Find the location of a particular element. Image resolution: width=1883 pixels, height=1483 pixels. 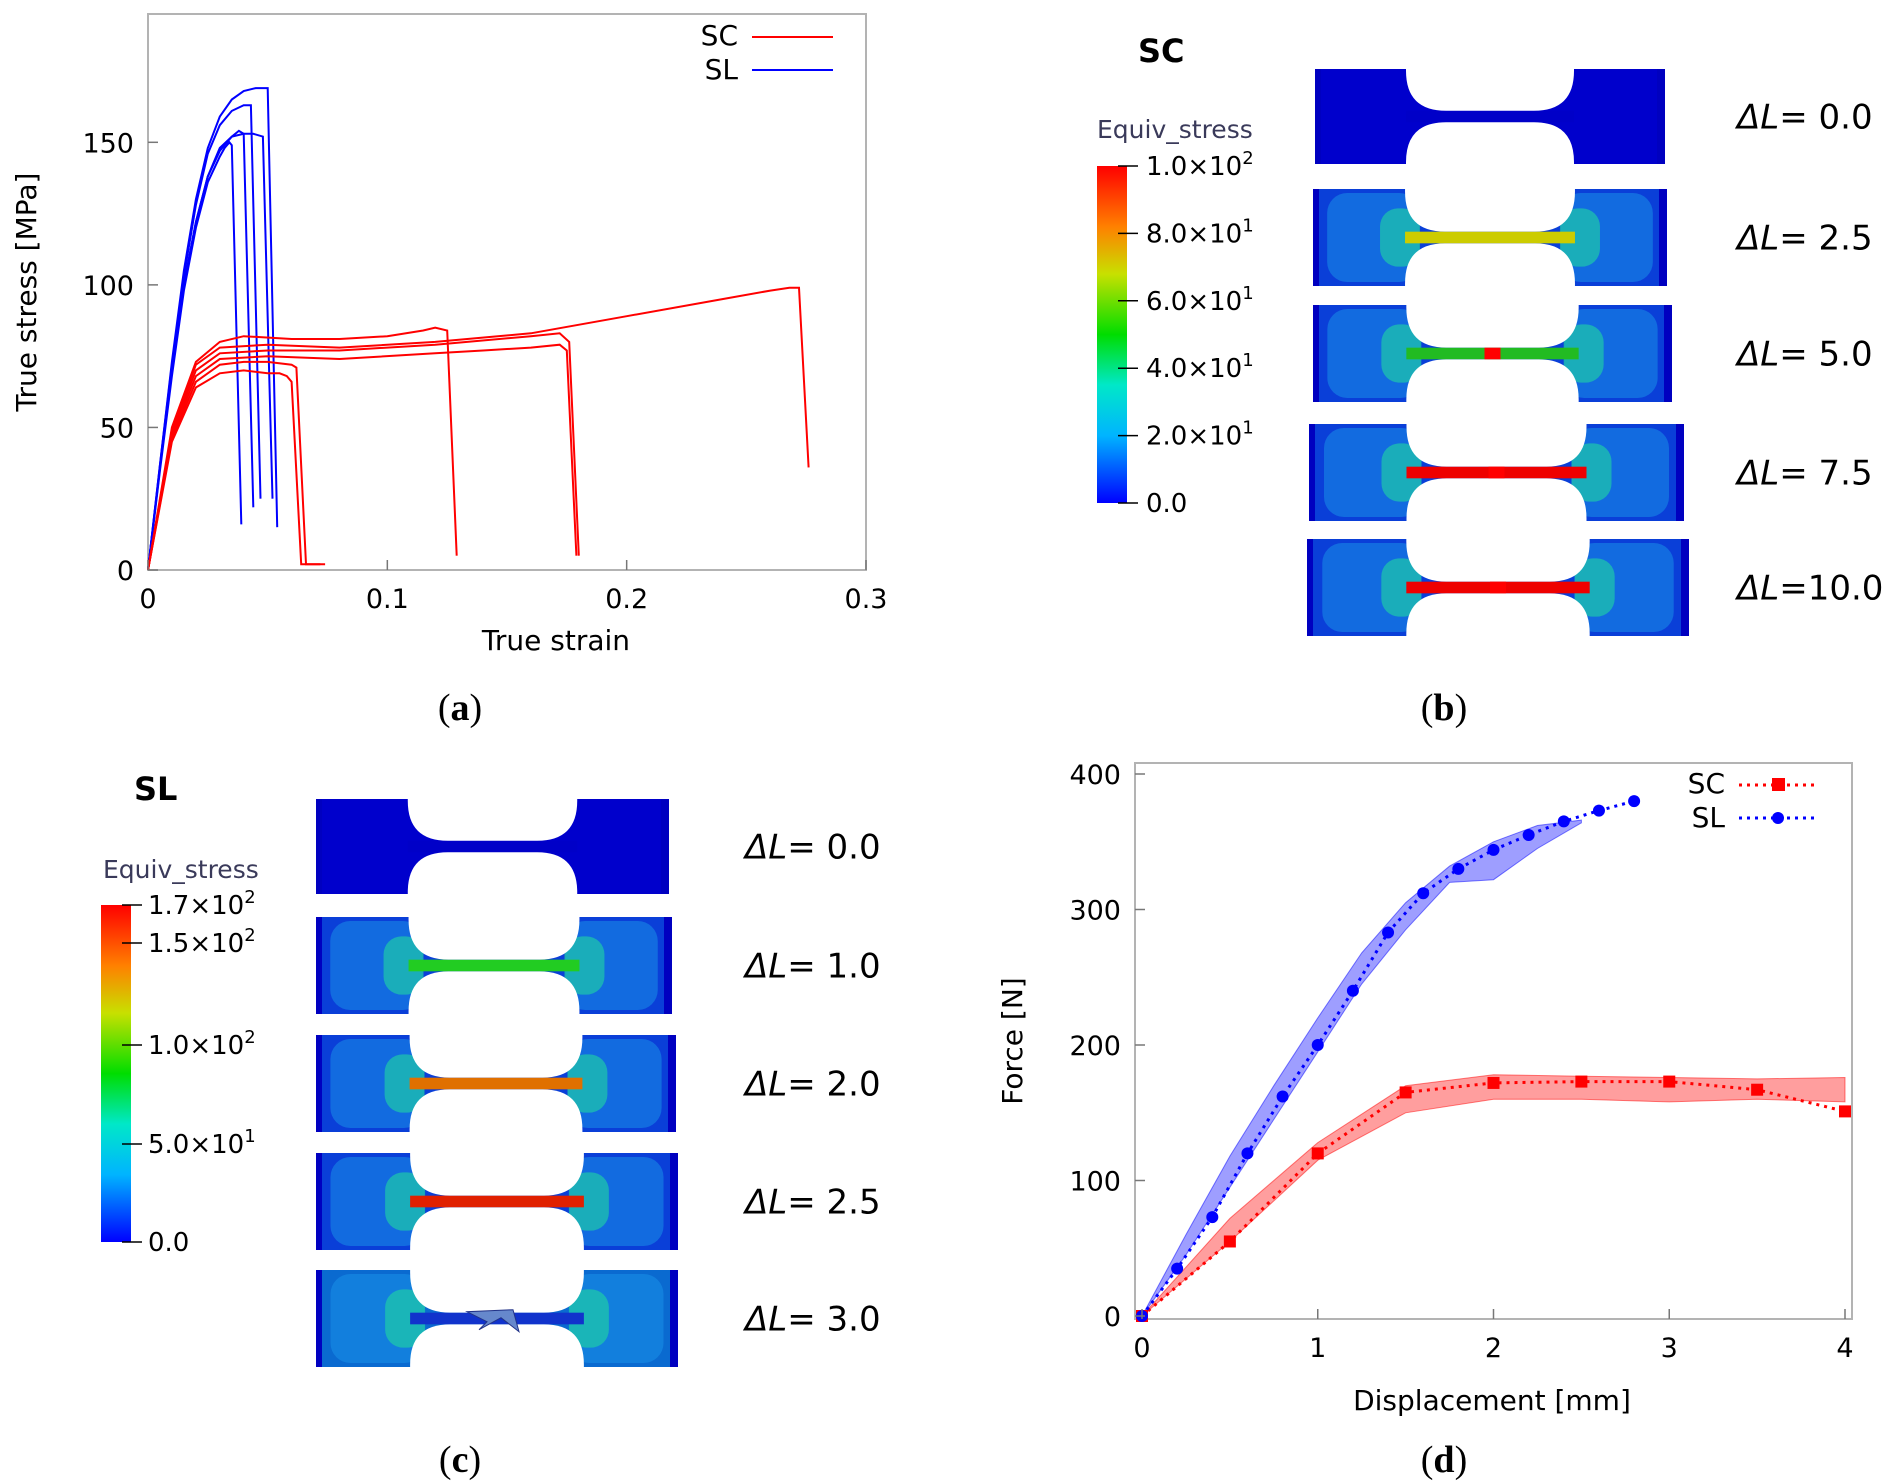

y-axis-label: Force [N] is located at coordinates (1012, 1040).